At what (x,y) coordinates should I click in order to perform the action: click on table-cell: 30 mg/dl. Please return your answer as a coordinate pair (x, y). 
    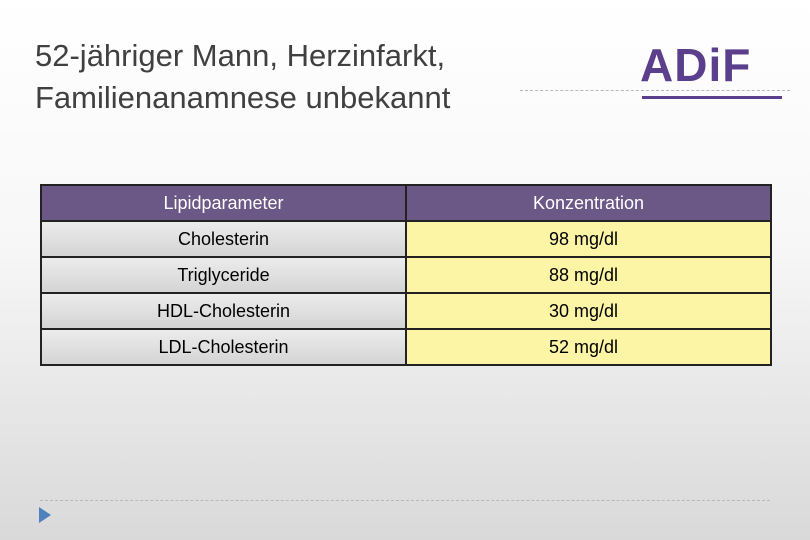
    Looking at the image, I should click on (588, 311).